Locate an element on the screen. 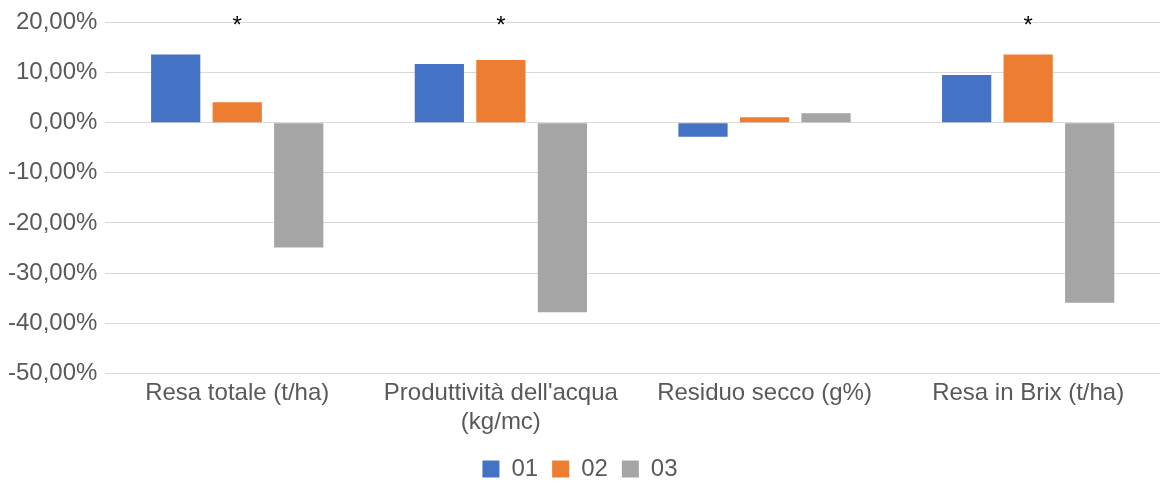  y-tick-label: 10,00% is located at coordinates (56, 71).